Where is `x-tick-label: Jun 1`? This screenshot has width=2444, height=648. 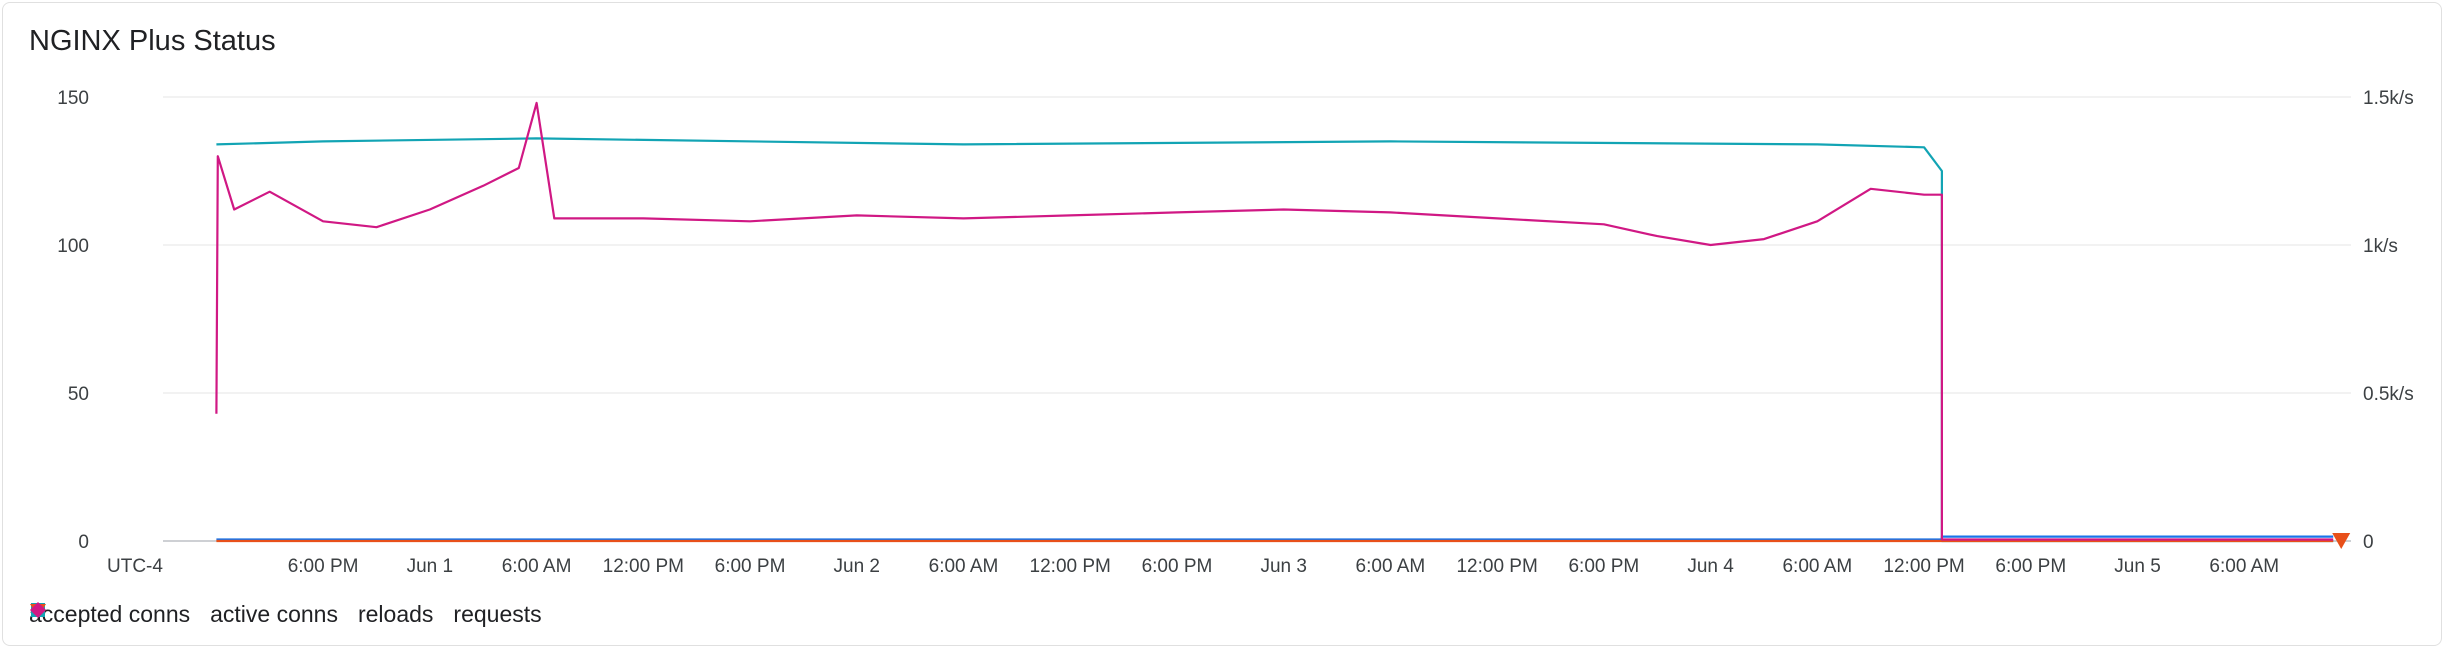 x-tick-label: Jun 1 is located at coordinates (430, 566).